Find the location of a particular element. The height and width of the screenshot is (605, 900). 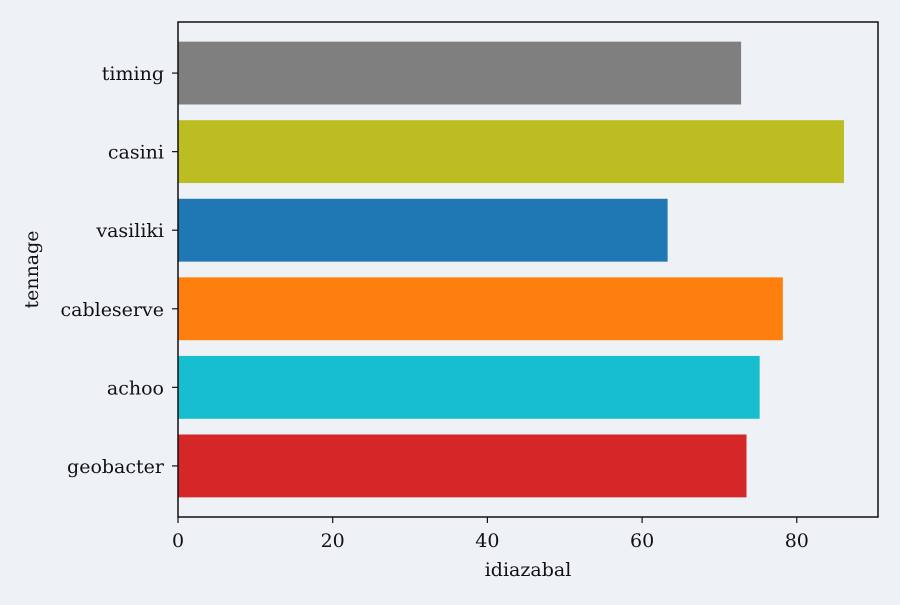

y-tick-label: timing is located at coordinates (133, 74).